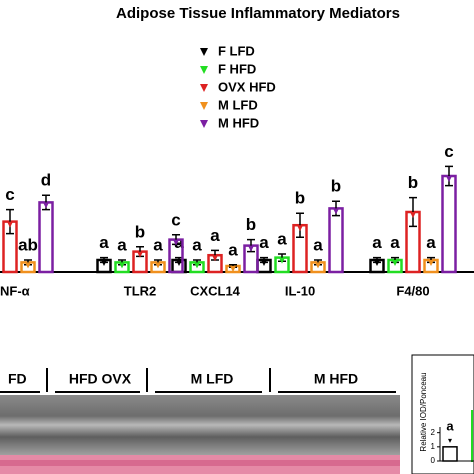 The height and width of the screenshot is (474, 474). What do you see at coordinates (336, 379) in the screenshot?
I see `lane-label: M HFD` at bounding box center [336, 379].